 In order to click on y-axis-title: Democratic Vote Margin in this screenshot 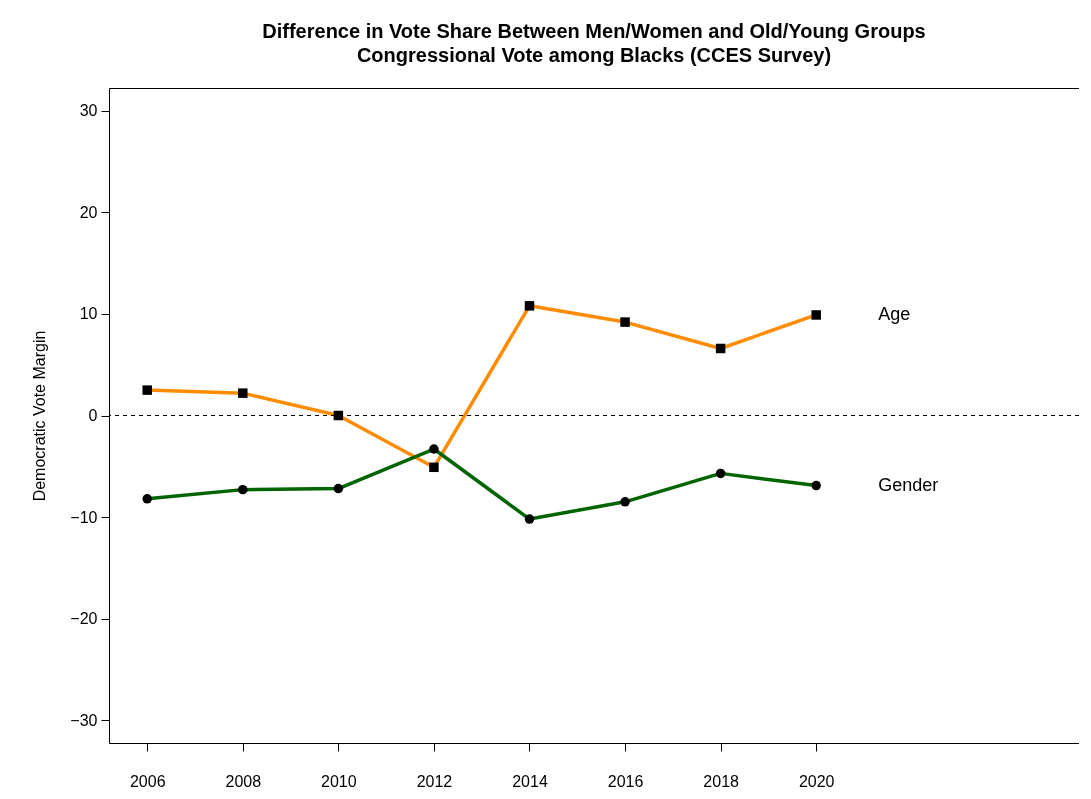, I will do `click(40, 416)`.